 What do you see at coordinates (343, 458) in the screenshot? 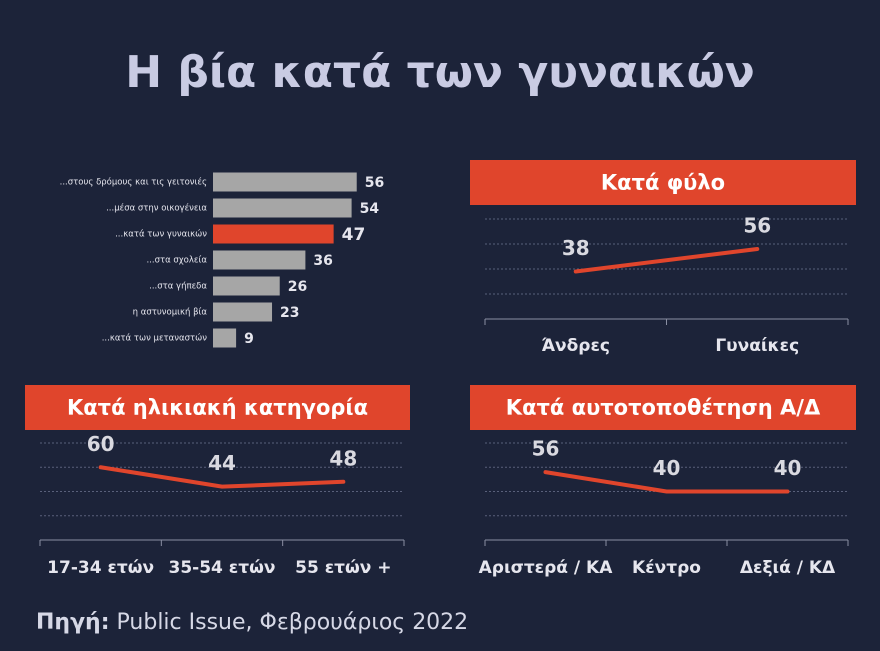
I see `value-label: 48` at bounding box center [343, 458].